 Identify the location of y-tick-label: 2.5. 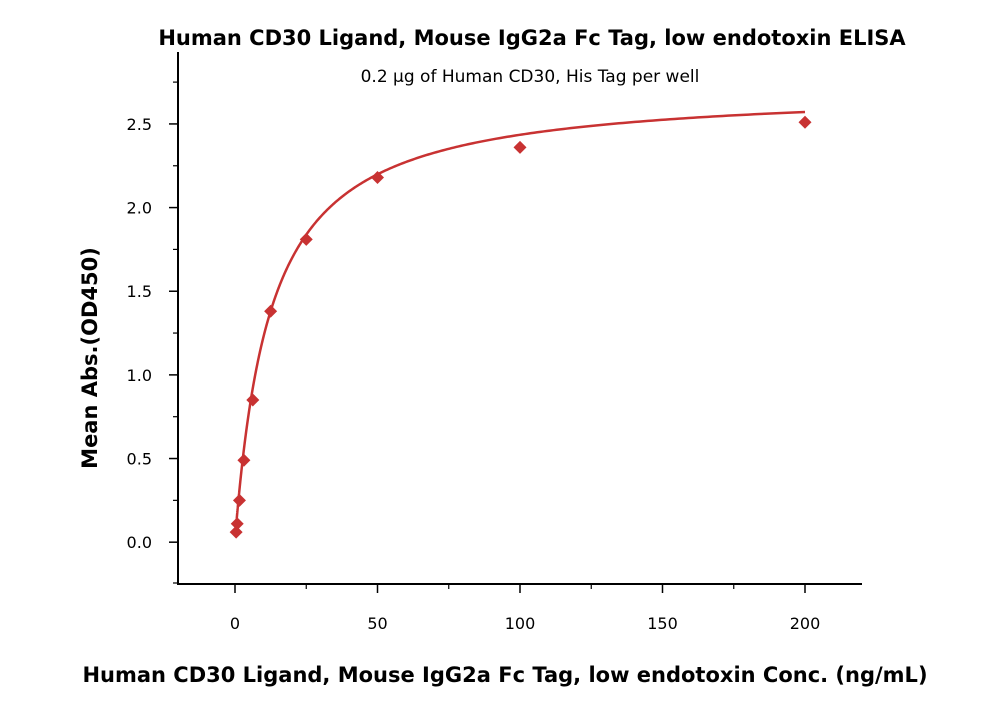
(139, 124).